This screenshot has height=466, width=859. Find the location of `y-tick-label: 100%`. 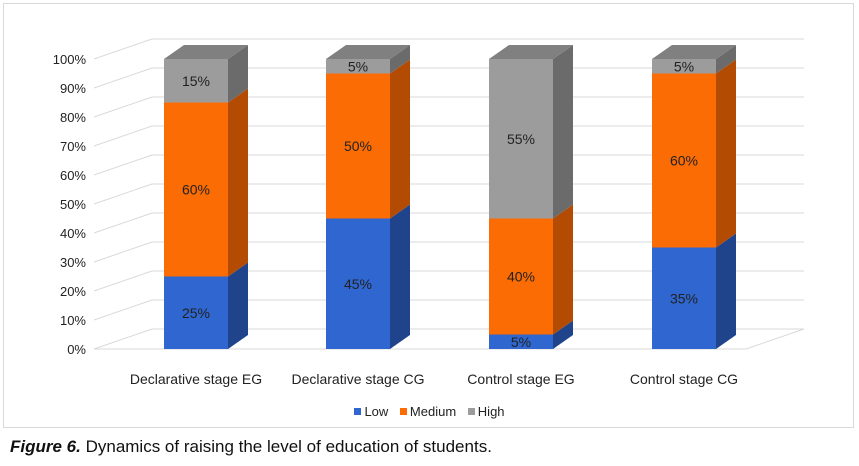

y-tick-label: 100% is located at coordinates (70, 59).